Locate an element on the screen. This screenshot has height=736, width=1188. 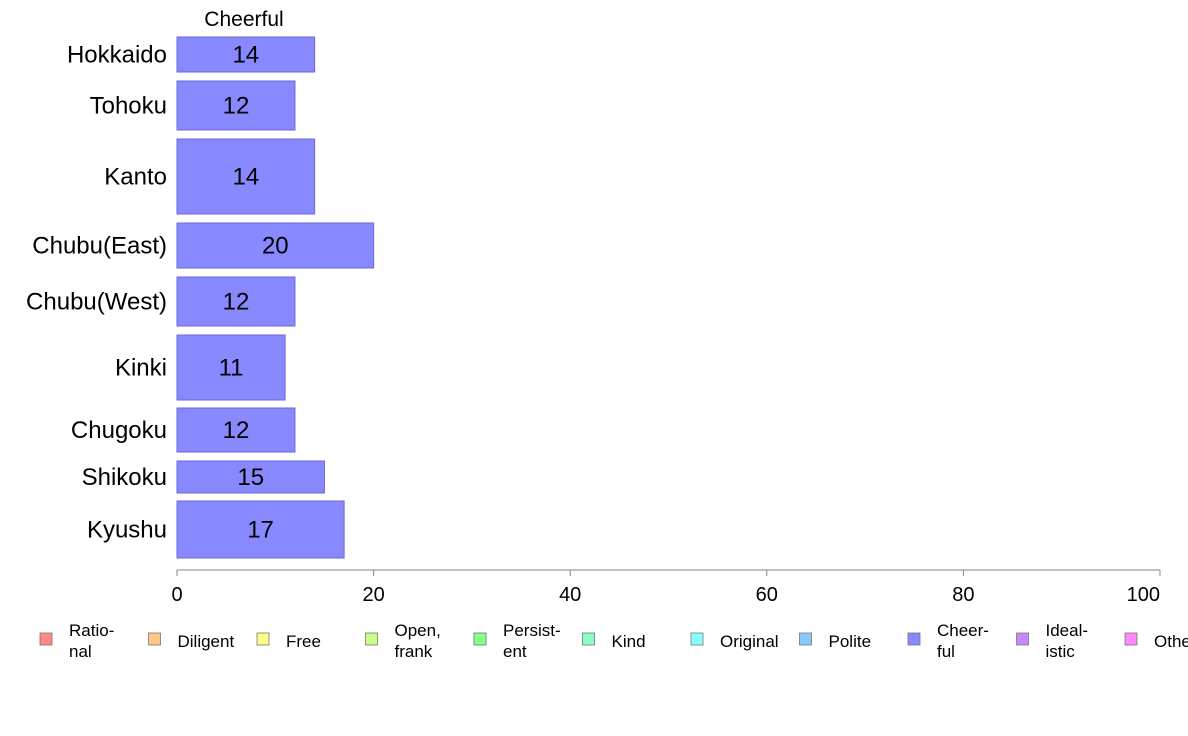
legend-label: Free is located at coordinates (303, 641).